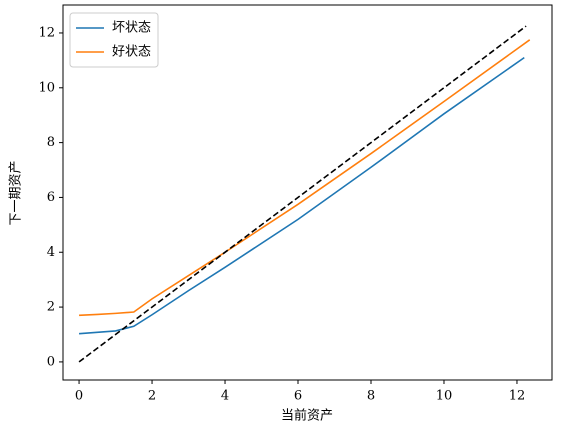  Describe the element at coordinates (51, 307) in the screenshot. I see `y-tick-label: 2` at that location.